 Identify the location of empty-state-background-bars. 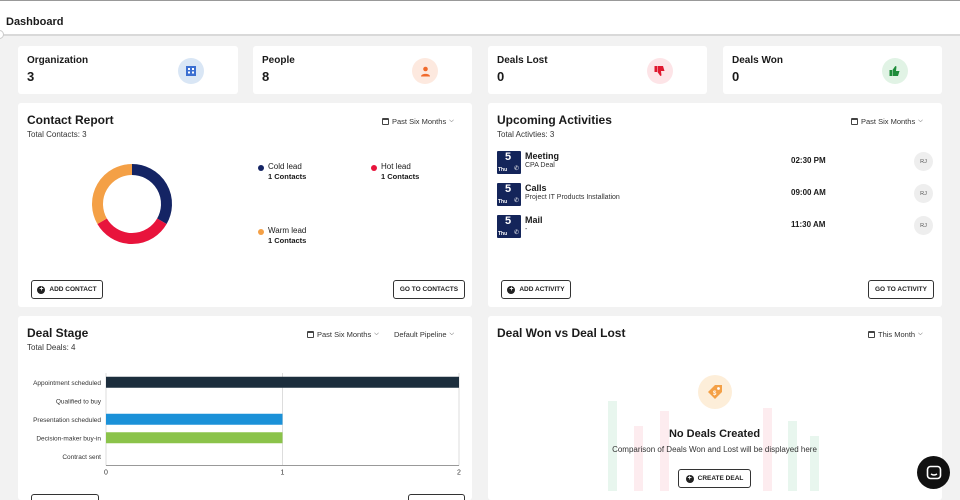
(713, 446).